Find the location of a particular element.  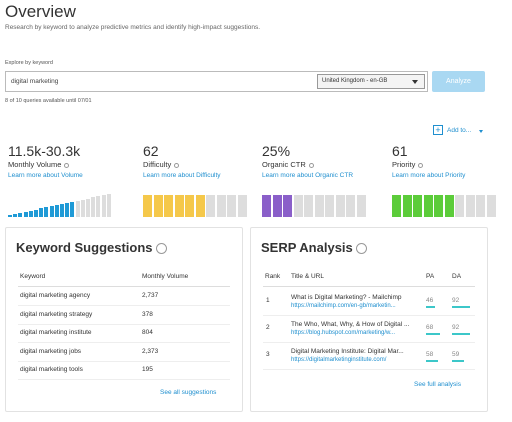

column-header: Monthly Volume is located at coordinates (165, 276).